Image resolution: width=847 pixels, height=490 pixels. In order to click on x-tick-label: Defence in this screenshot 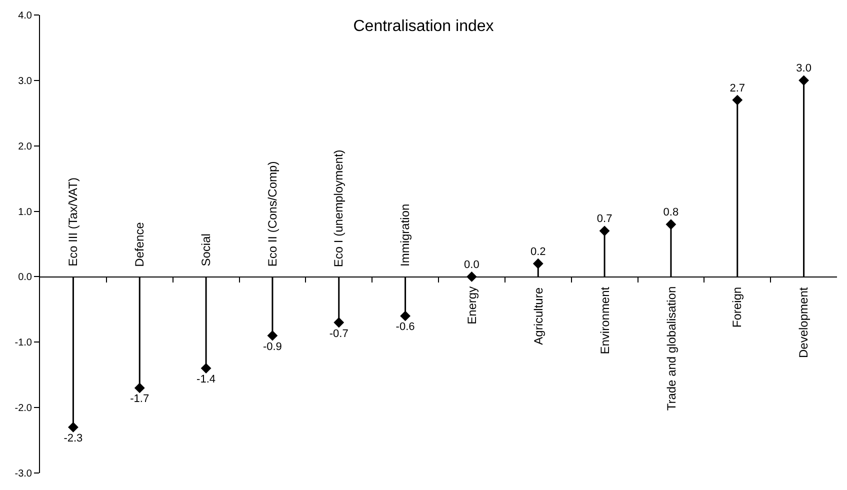, I will do `click(139, 244)`.